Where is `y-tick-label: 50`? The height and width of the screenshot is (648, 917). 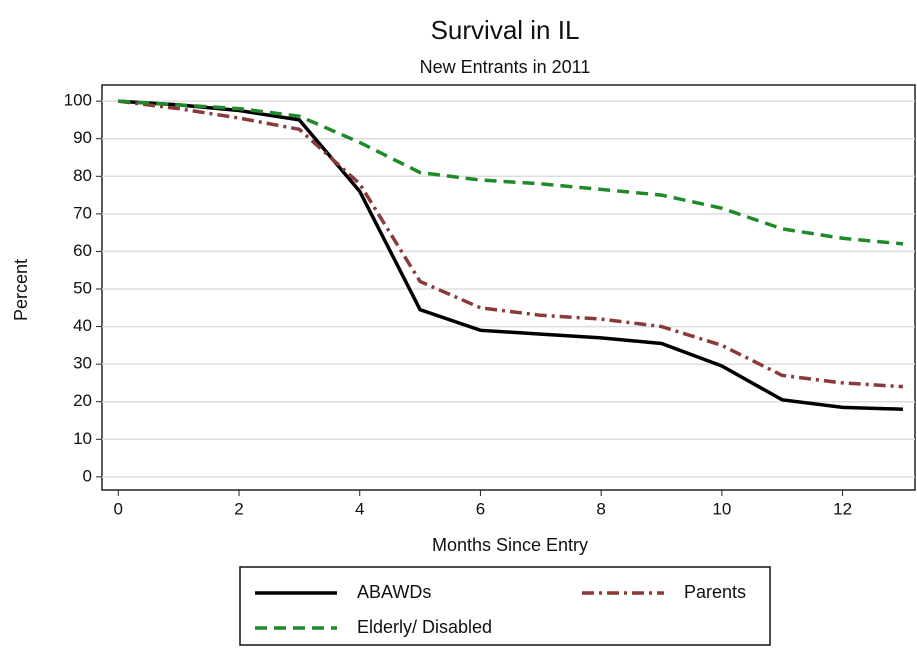
y-tick-label: 50 is located at coordinates (82, 287).